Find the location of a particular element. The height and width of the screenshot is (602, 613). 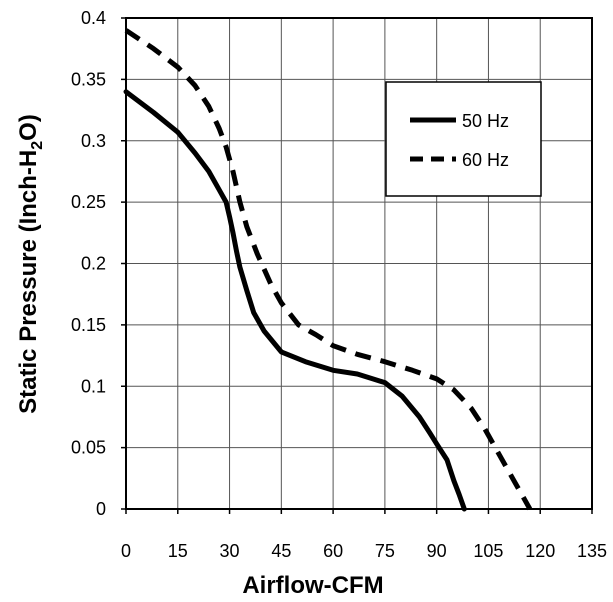

x-tick-label: 75 is located at coordinates (385, 551).